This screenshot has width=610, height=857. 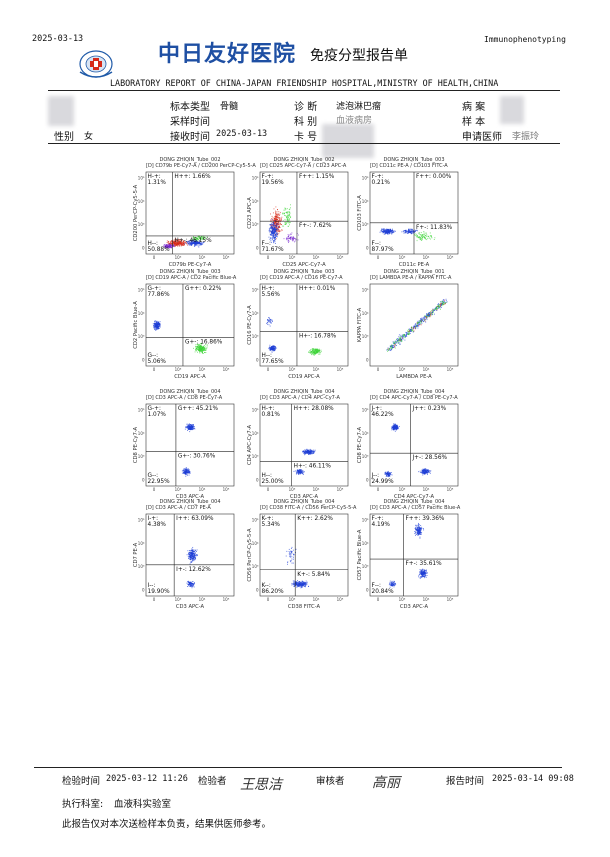 What do you see at coordinates (178, 508) in the screenshot?
I see `plot-axes-title: [D] CD3 APC-A / CD7 PE-A` at bounding box center [178, 508].